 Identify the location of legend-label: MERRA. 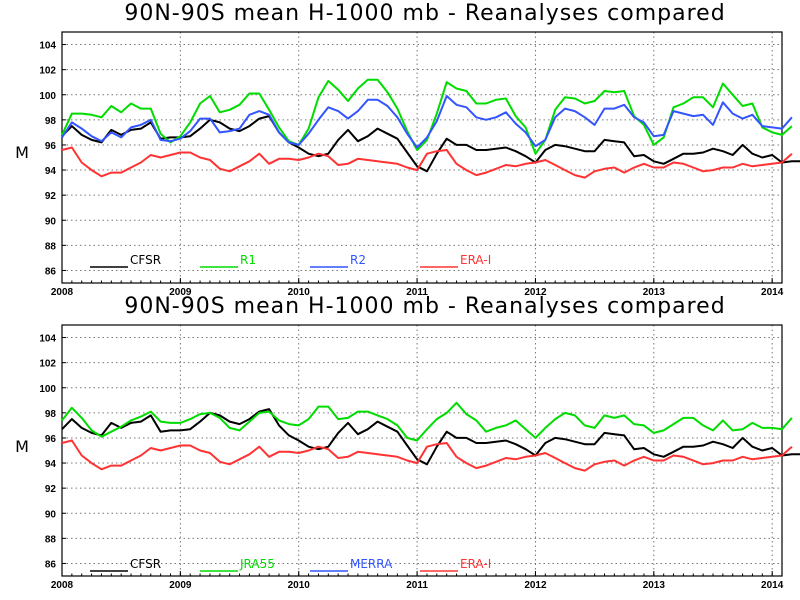
(371, 564).